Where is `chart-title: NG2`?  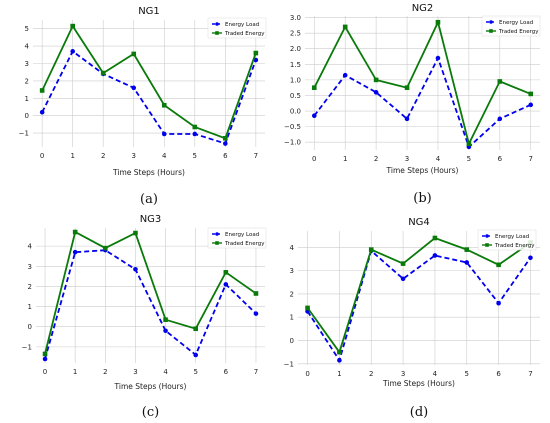 chart-title: NG2 is located at coordinates (423, 8).